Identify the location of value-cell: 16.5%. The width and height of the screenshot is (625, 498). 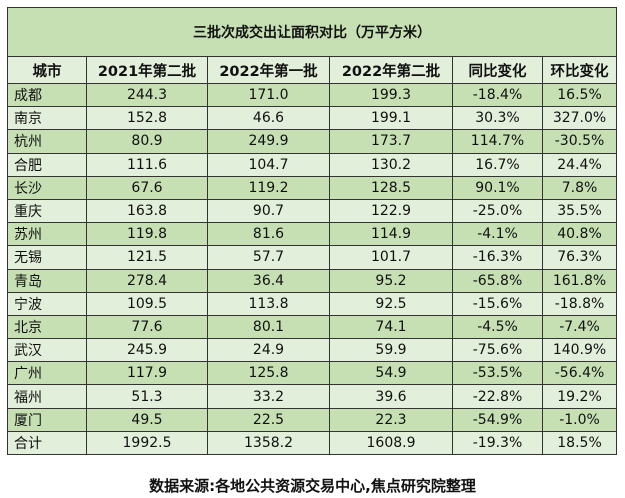
(579, 95).